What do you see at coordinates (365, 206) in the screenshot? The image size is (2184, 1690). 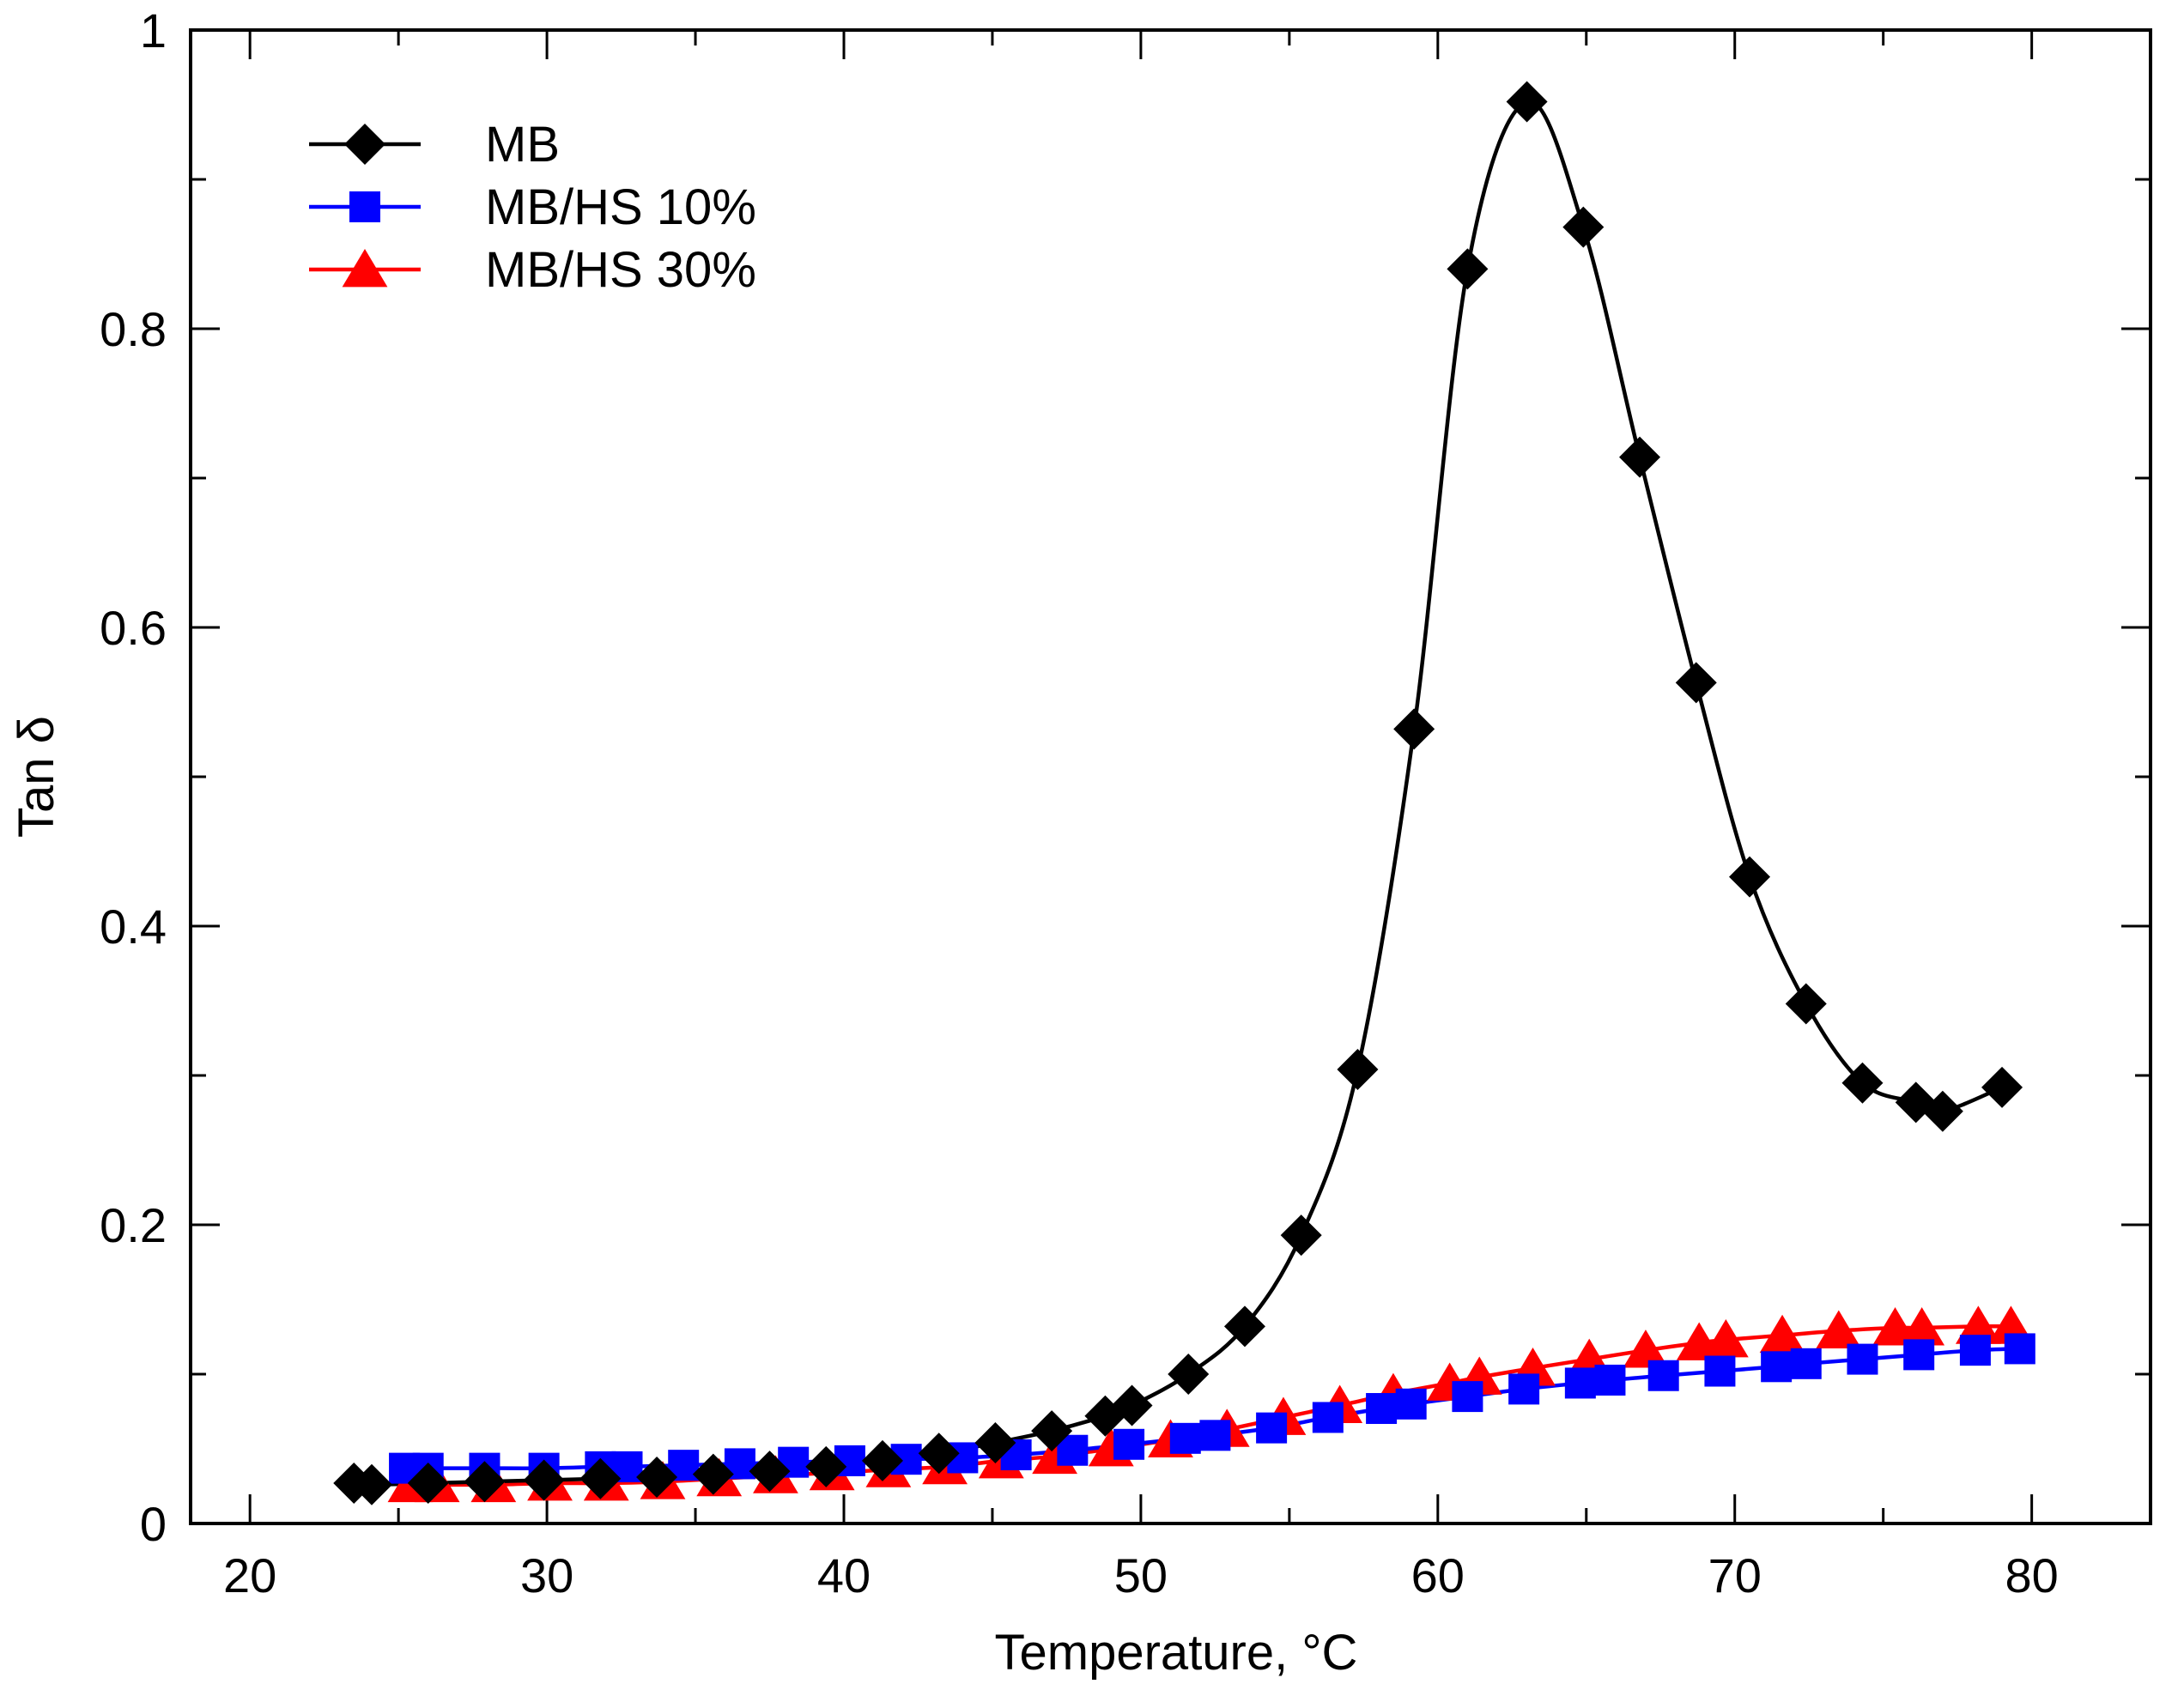 I see `legend-marker-square` at bounding box center [365, 206].